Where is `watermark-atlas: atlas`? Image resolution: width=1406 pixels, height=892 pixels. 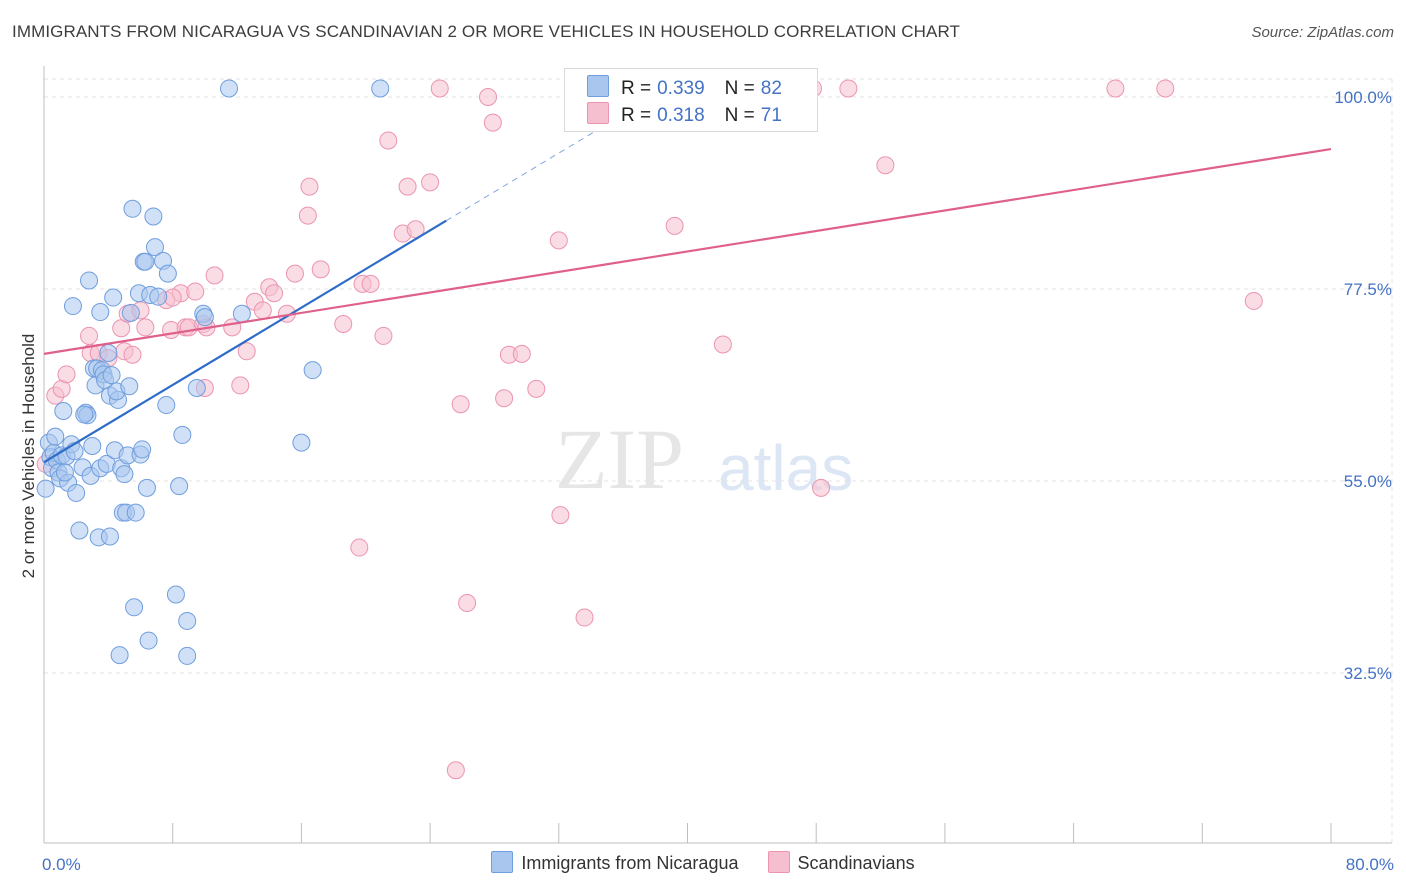 watermark-atlas: atlas is located at coordinates (785, 468).